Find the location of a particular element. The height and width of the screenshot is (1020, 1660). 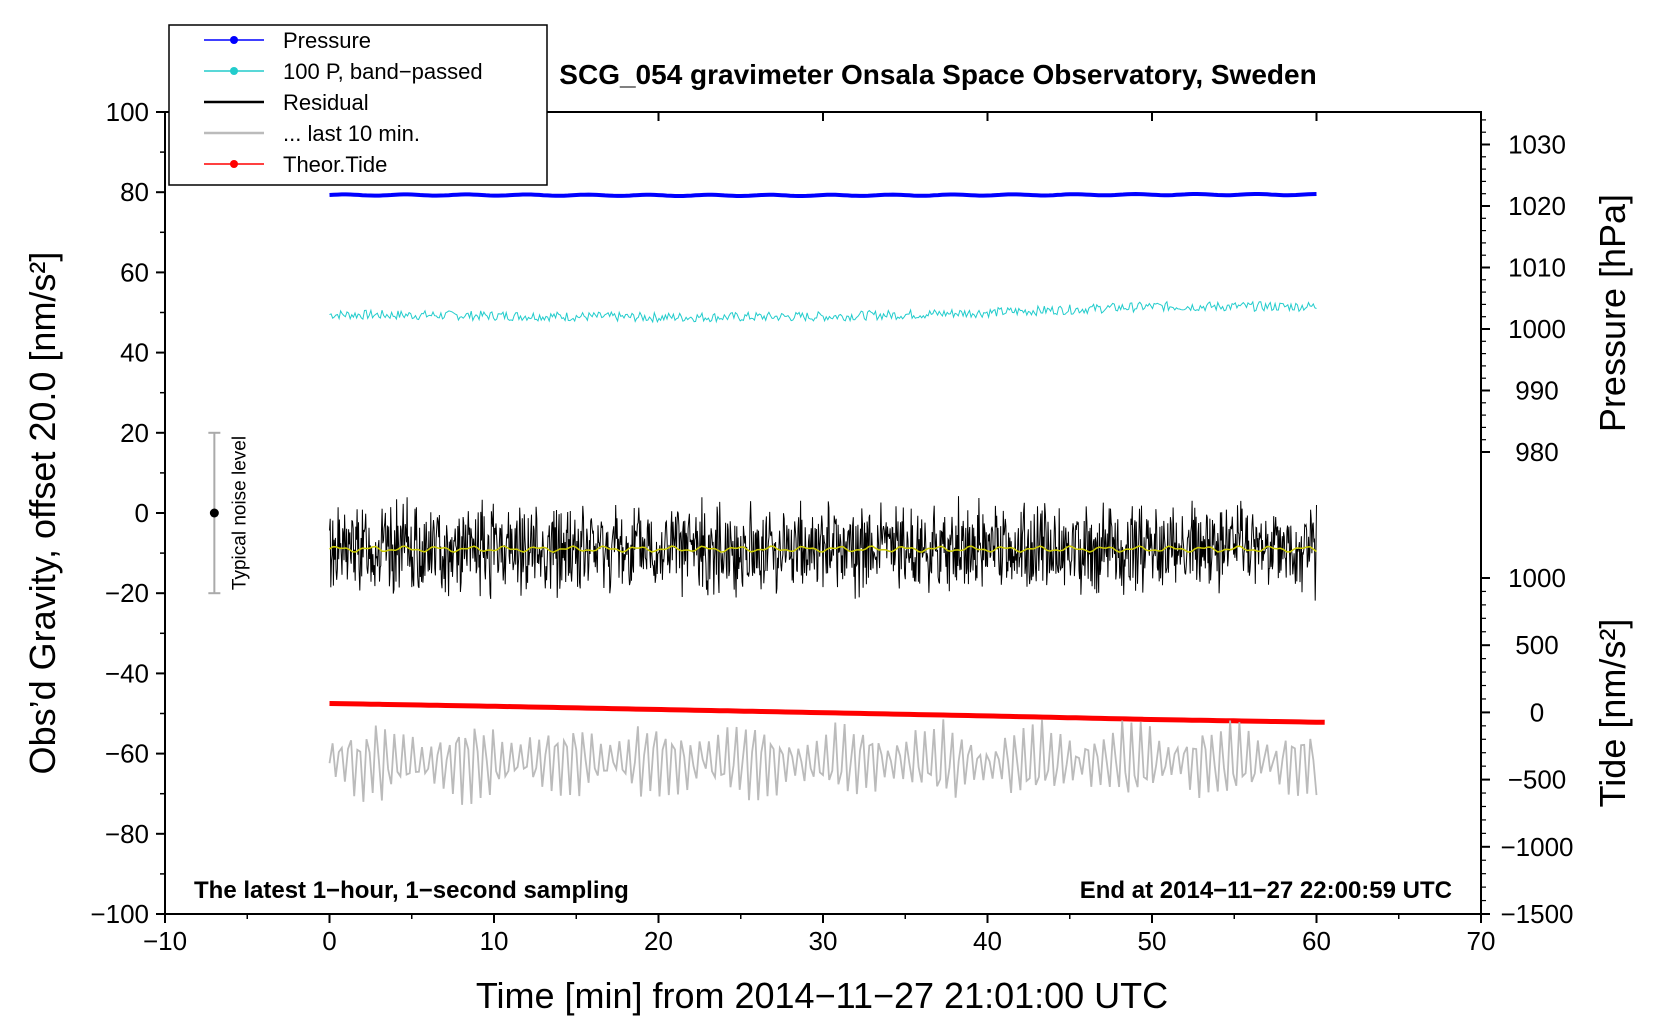

series-residual is located at coordinates (823, 548).